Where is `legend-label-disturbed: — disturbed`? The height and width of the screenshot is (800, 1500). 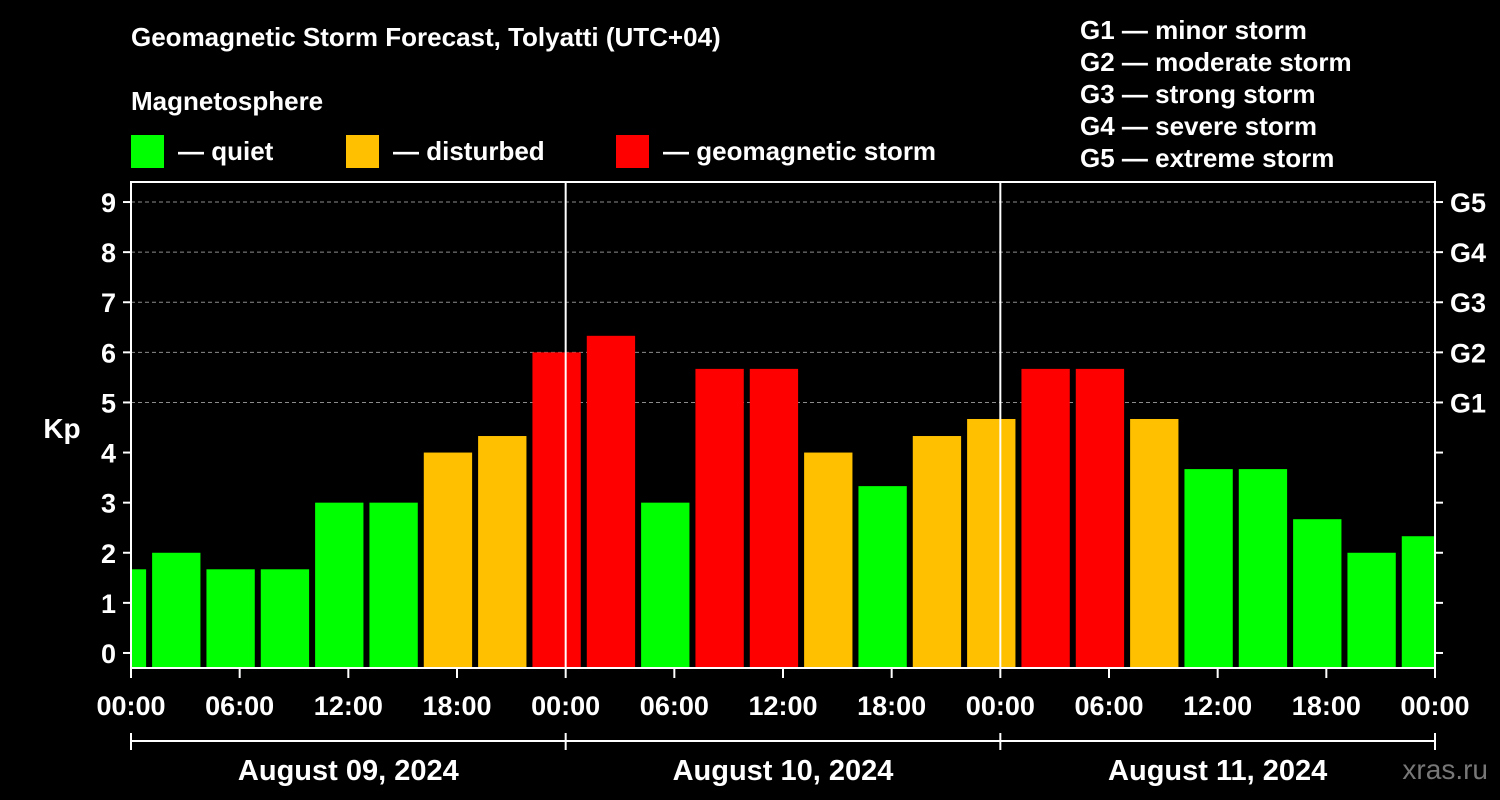
legend-label-disturbed: — disturbed is located at coordinates (469, 150).